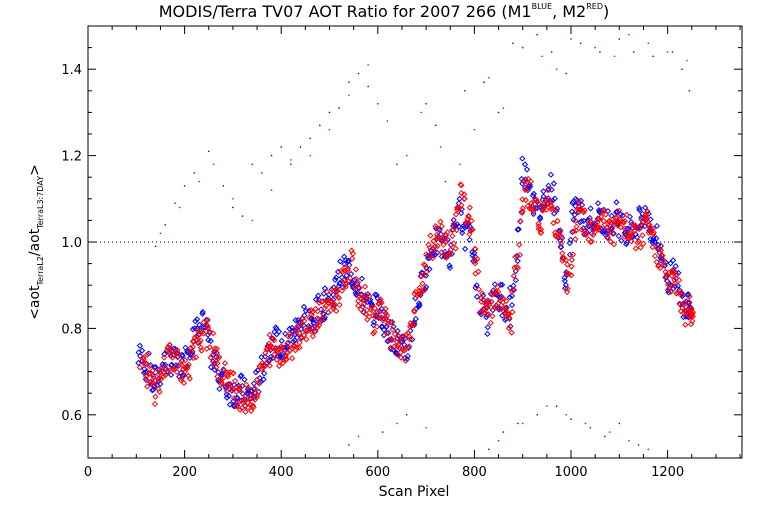  What do you see at coordinates (71, 157) in the screenshot?
I see `y-tick-label: 1.2` at bounding box center [71, 157].